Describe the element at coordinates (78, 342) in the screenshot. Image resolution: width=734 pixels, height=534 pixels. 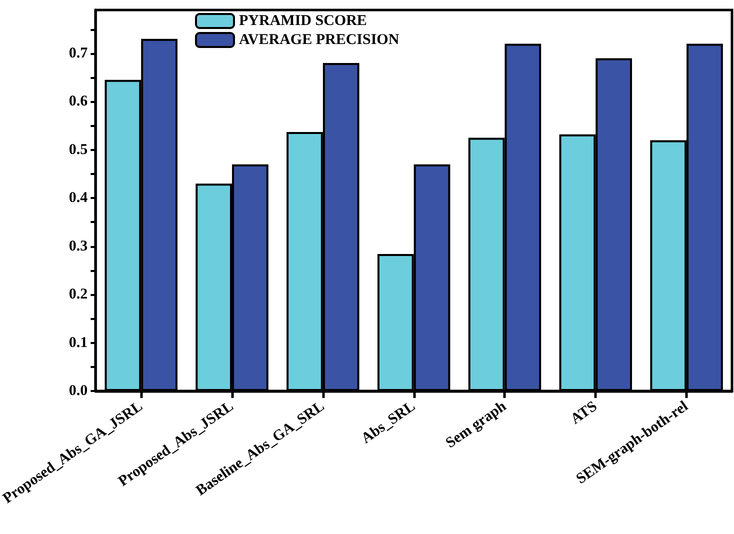
I see `y-tick-label: 0.1` at that location.